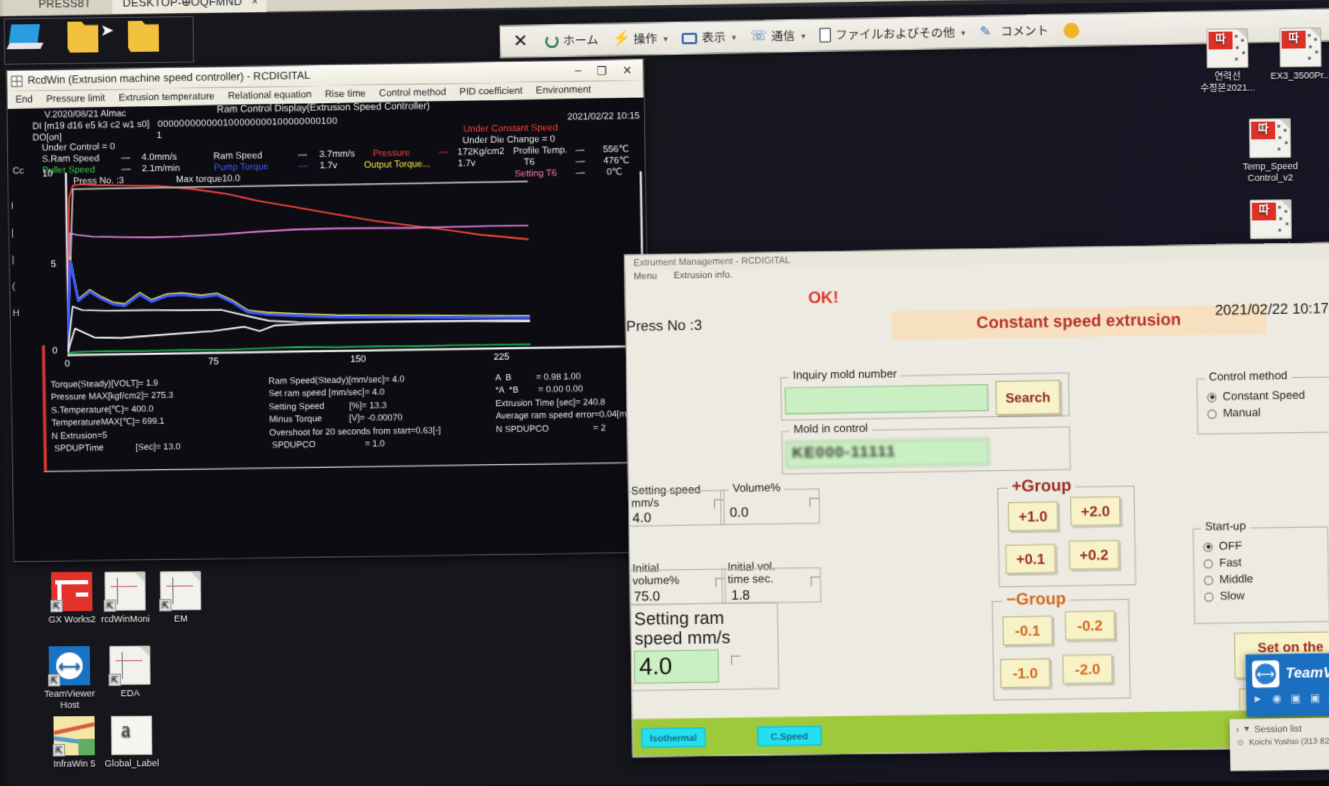  What do you see at coordinates (1094, 554) in the screenshot?
I see `plus-0-2-button: +0.2` at bounding box center [1094, 554].